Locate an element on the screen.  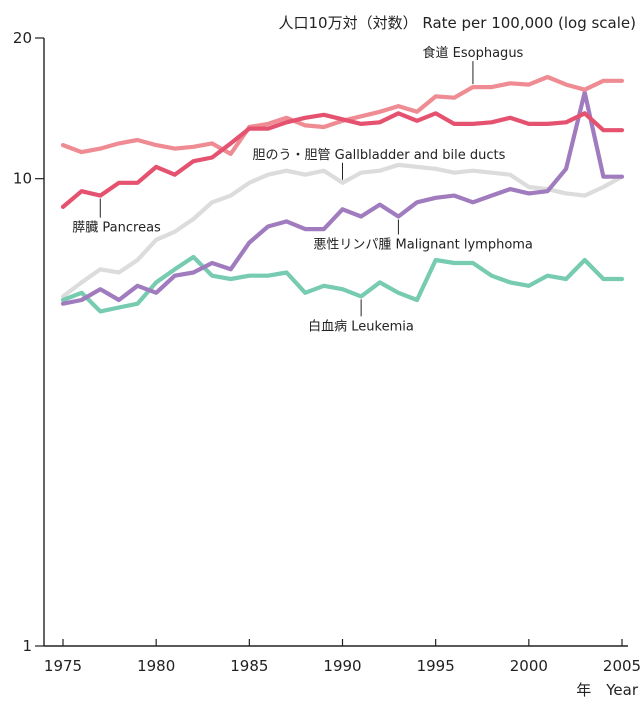
x-tick-label: 1990 is located at coordinates (342, 666).